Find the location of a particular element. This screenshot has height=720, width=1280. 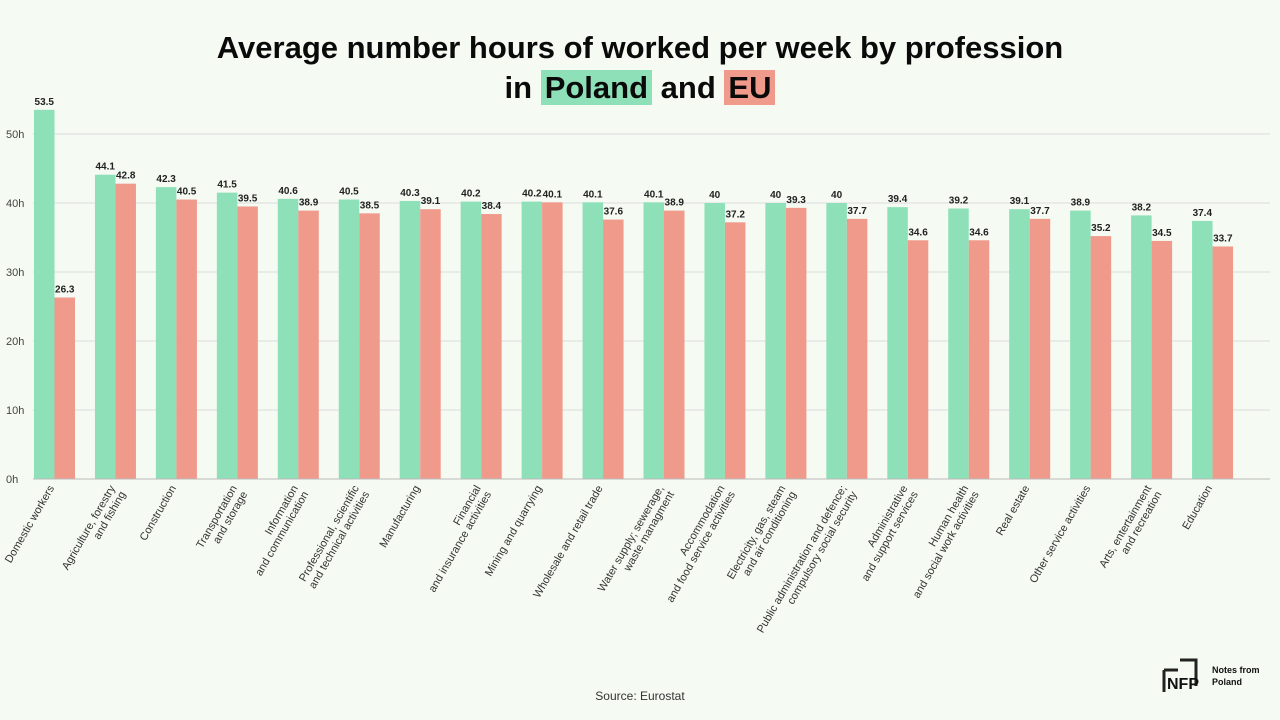

y-tick-label: 20h is located at coordinates (15, 342).